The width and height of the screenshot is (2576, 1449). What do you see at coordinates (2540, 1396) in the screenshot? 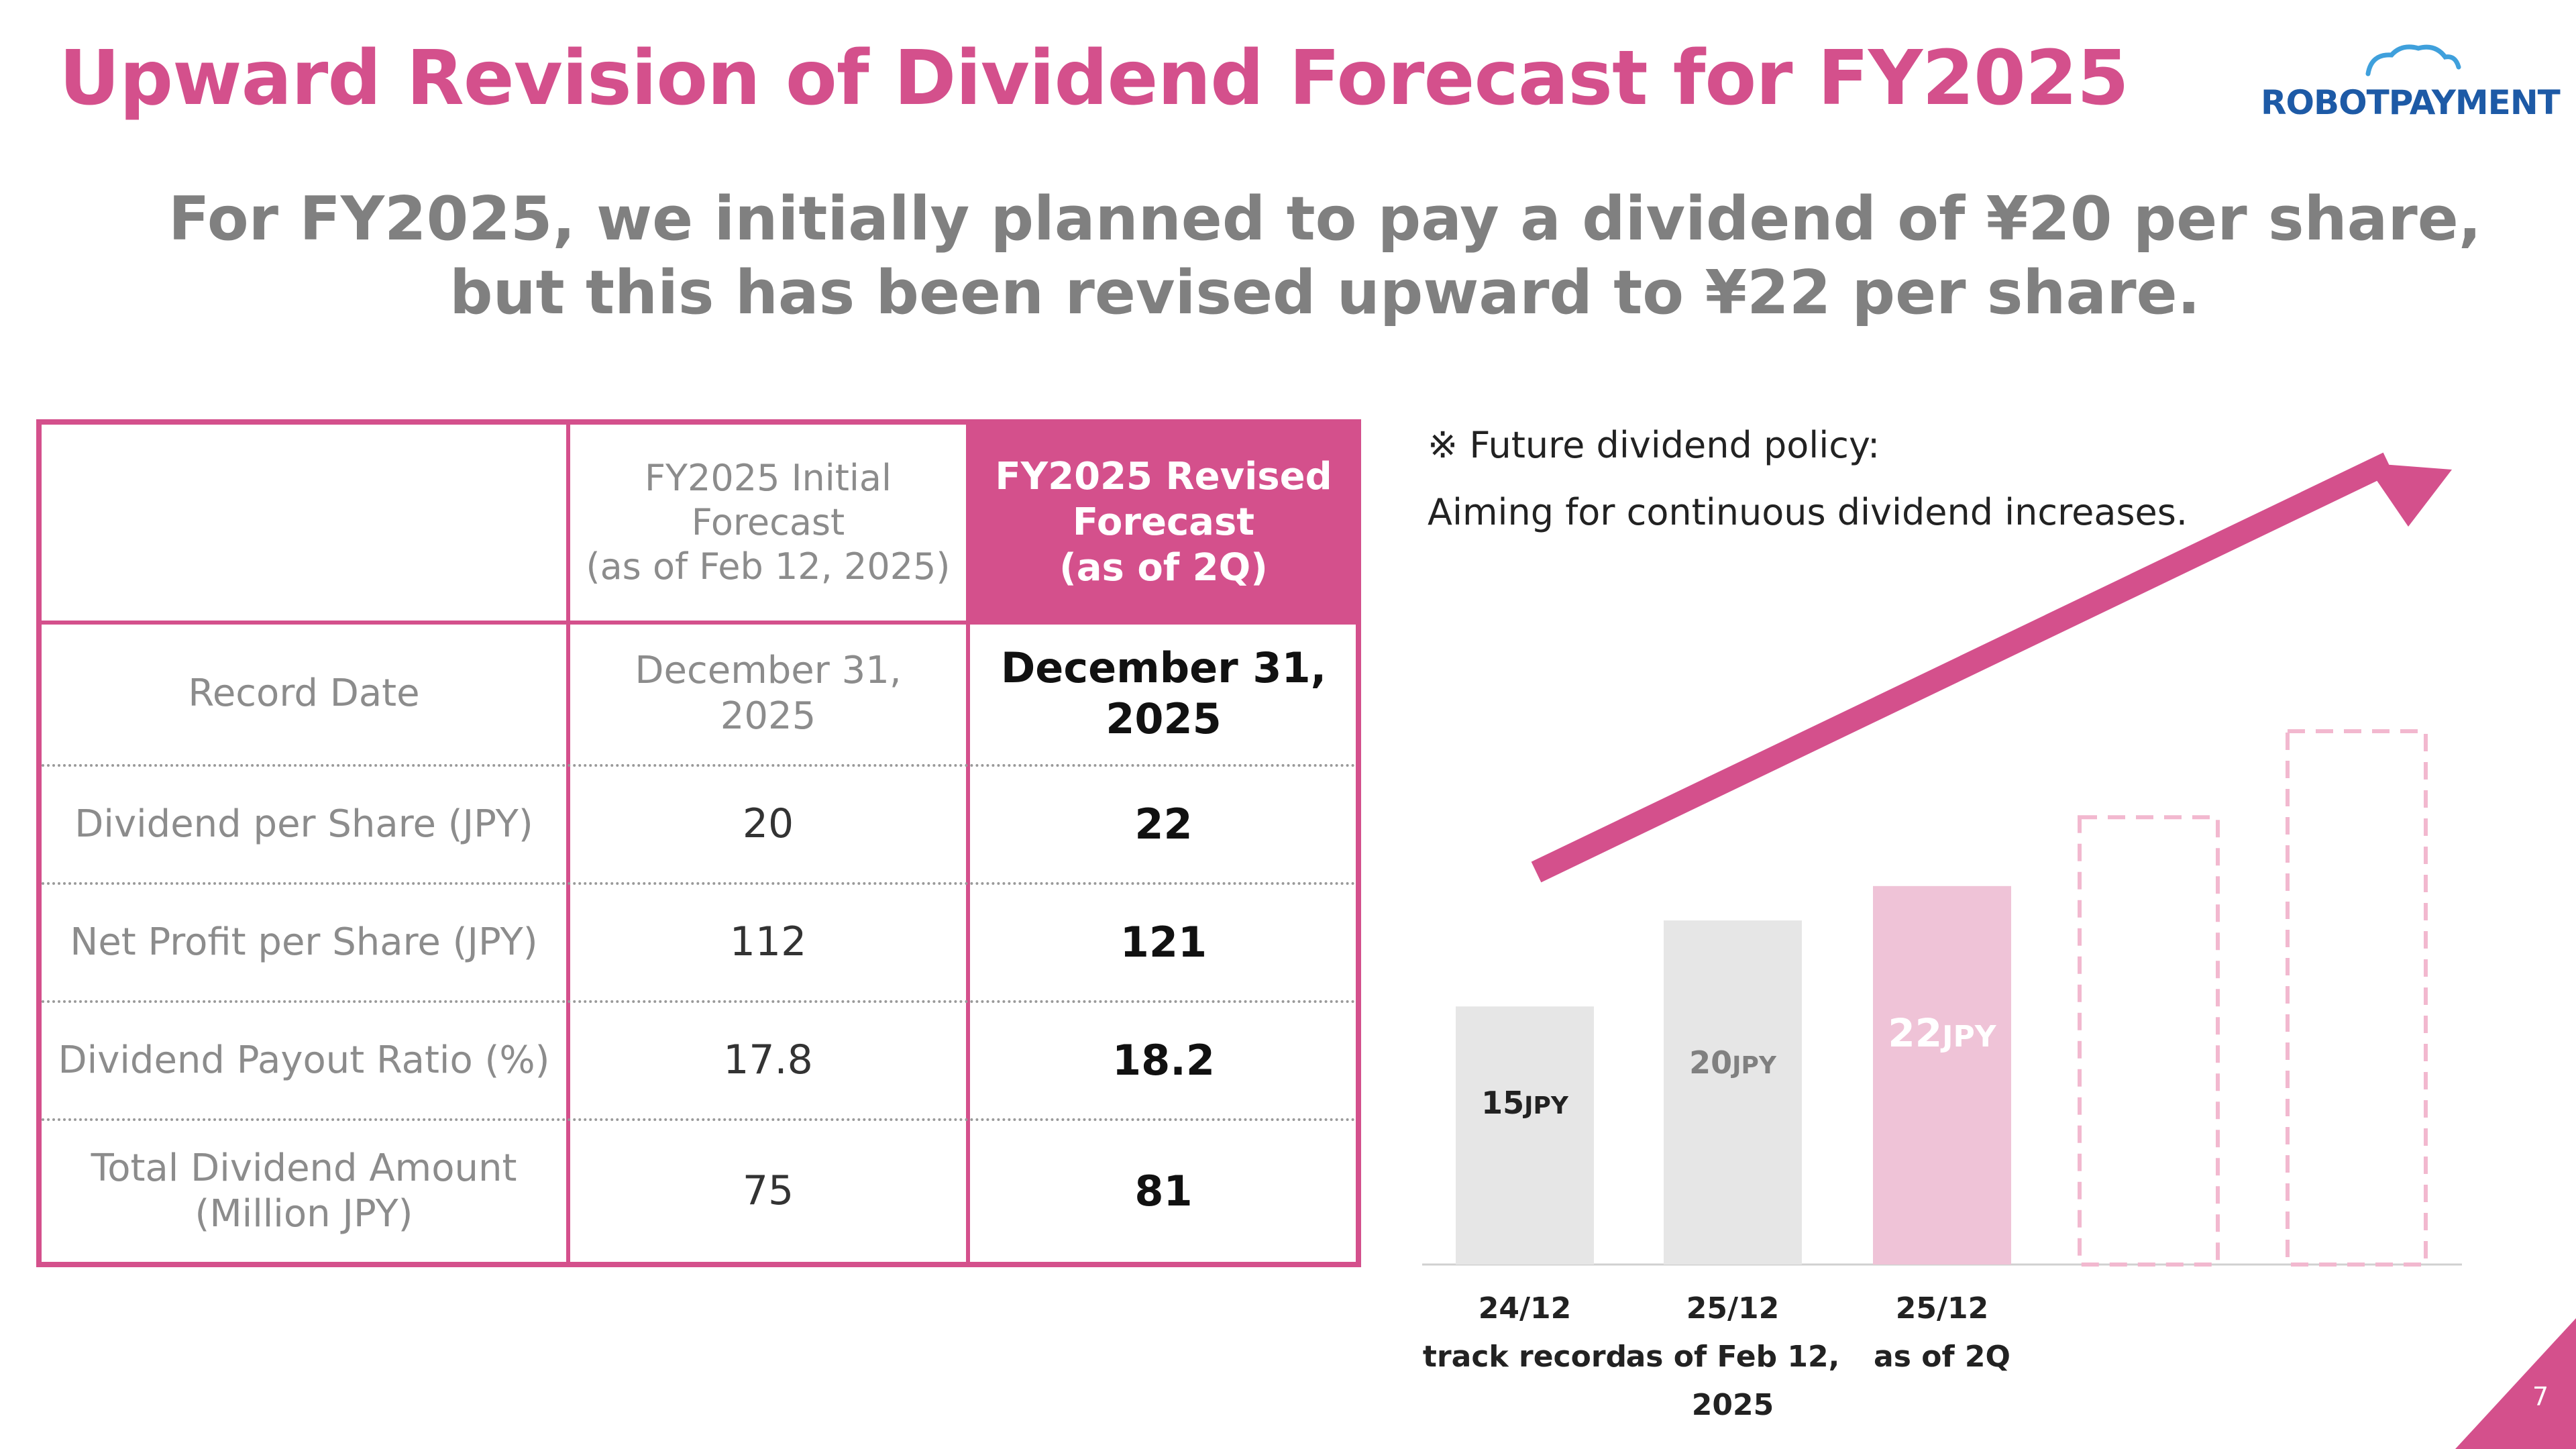
I see `page-number: 7` at bounding box center [2540, 1396].